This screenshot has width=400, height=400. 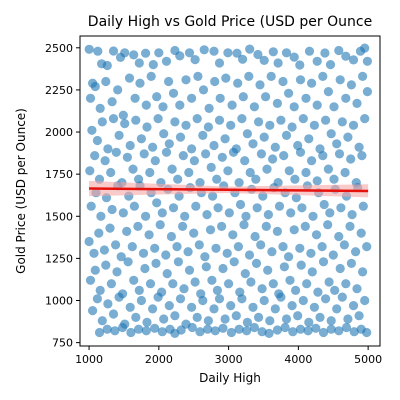 I want to click on x-axis-label: Daily High, so click(x=230, y=378).